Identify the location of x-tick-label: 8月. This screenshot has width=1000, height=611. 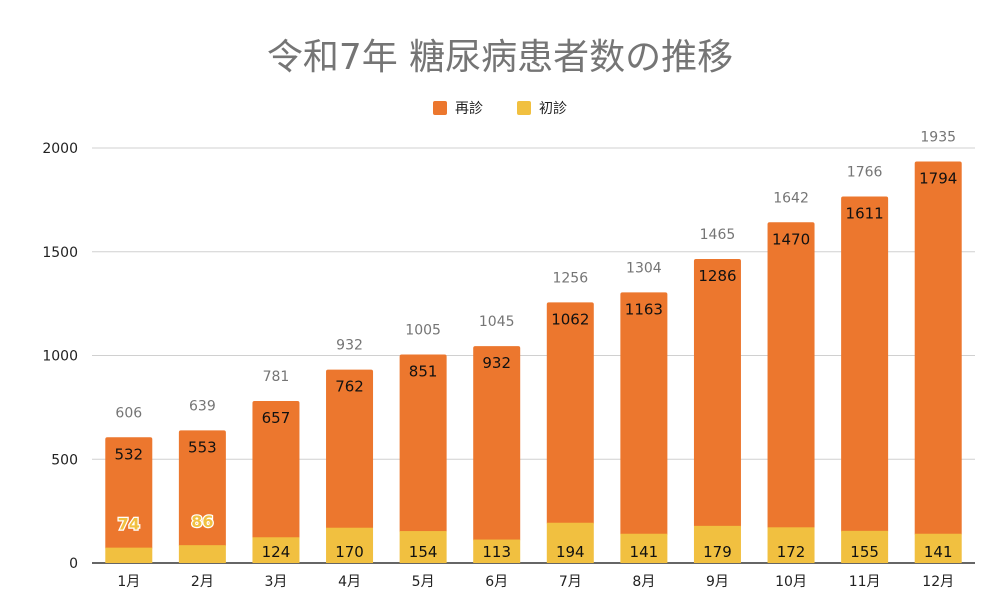
(643, 582).